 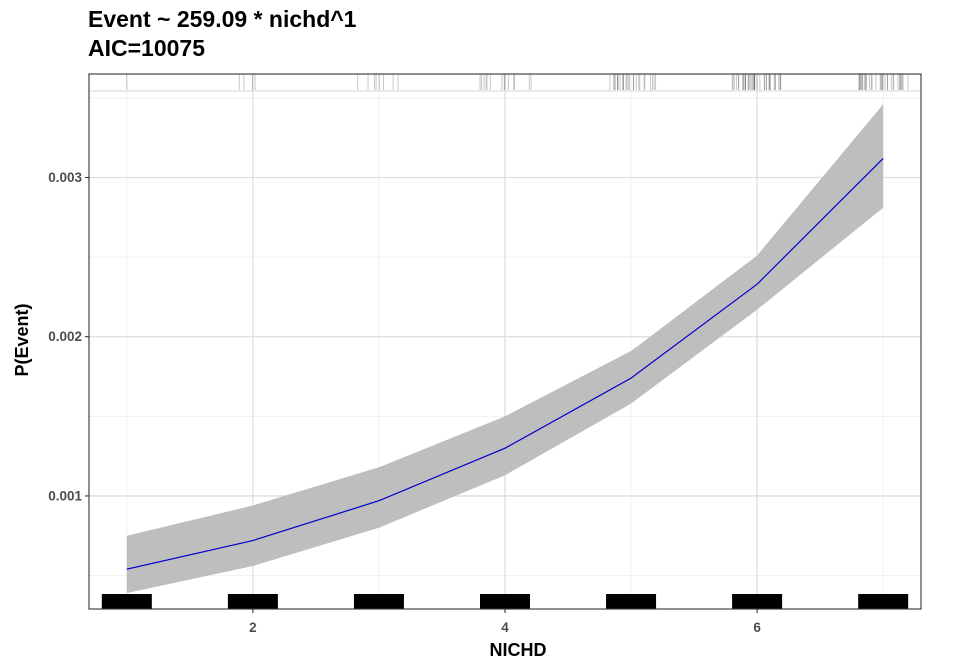 What do you see at coordinates (222, 19) in the screenshot?
I see `chart-title: Event ~ 259.09 * nichd^1` at bounding box center [222, 19].